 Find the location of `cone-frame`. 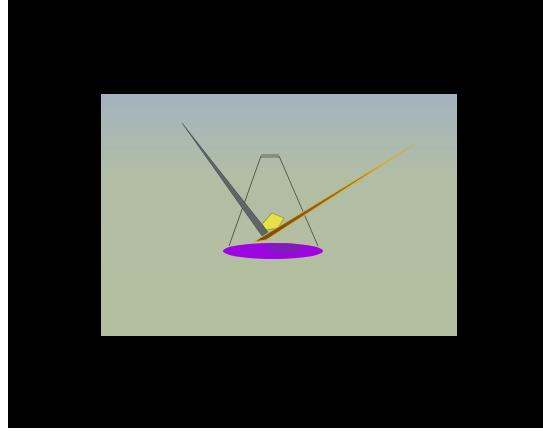

cone-frame is located at coordinates (273, 200).